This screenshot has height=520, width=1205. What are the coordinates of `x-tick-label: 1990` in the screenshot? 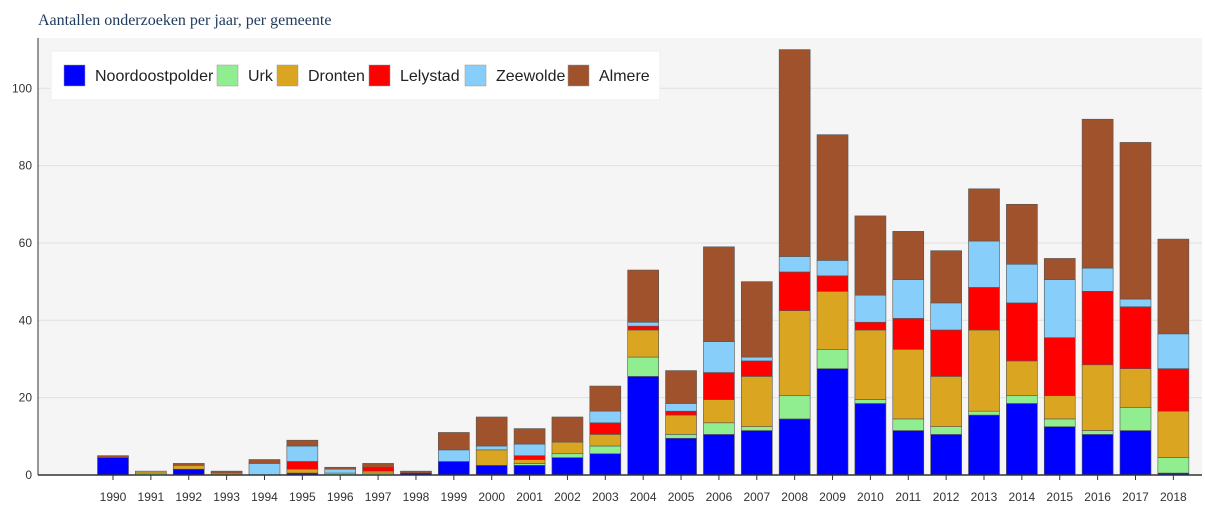 It's located at (113, 497).